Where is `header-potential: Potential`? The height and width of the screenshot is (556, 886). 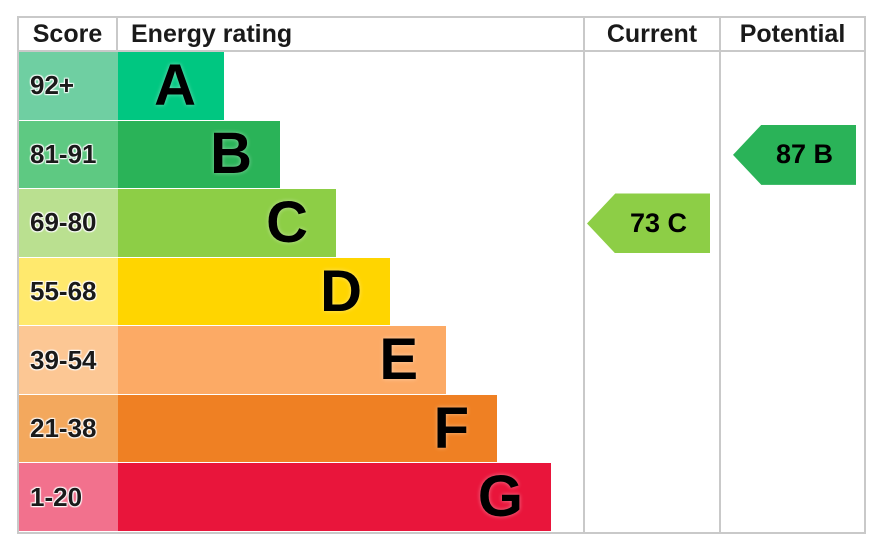 header-potential: Potential is located at coordinates (791, 34).